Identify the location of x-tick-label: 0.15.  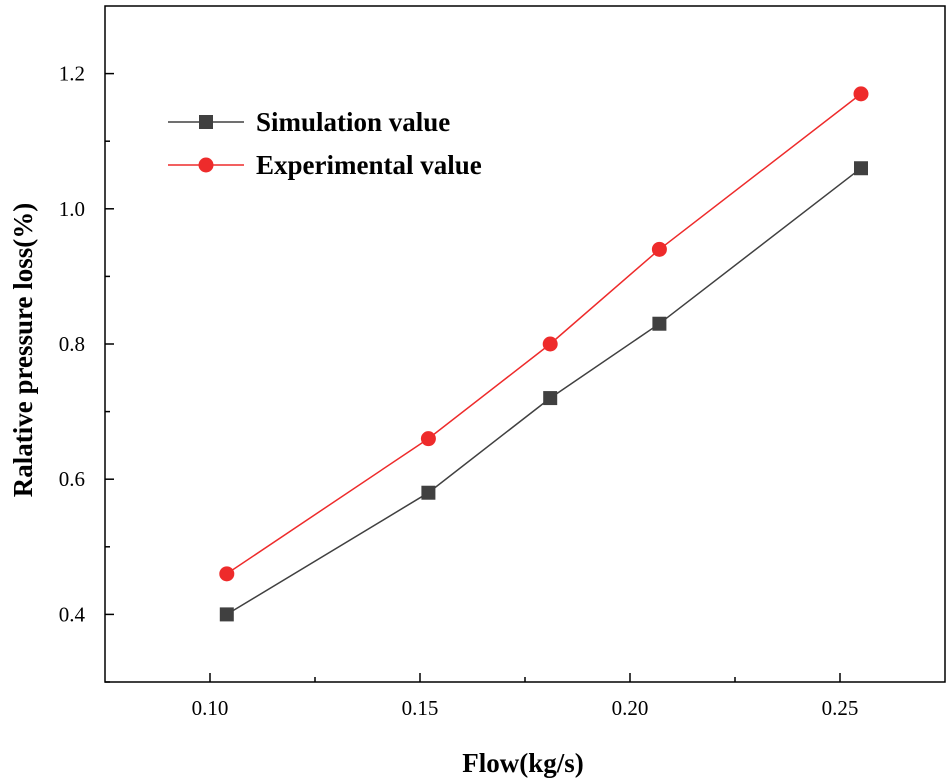
(420, 708).